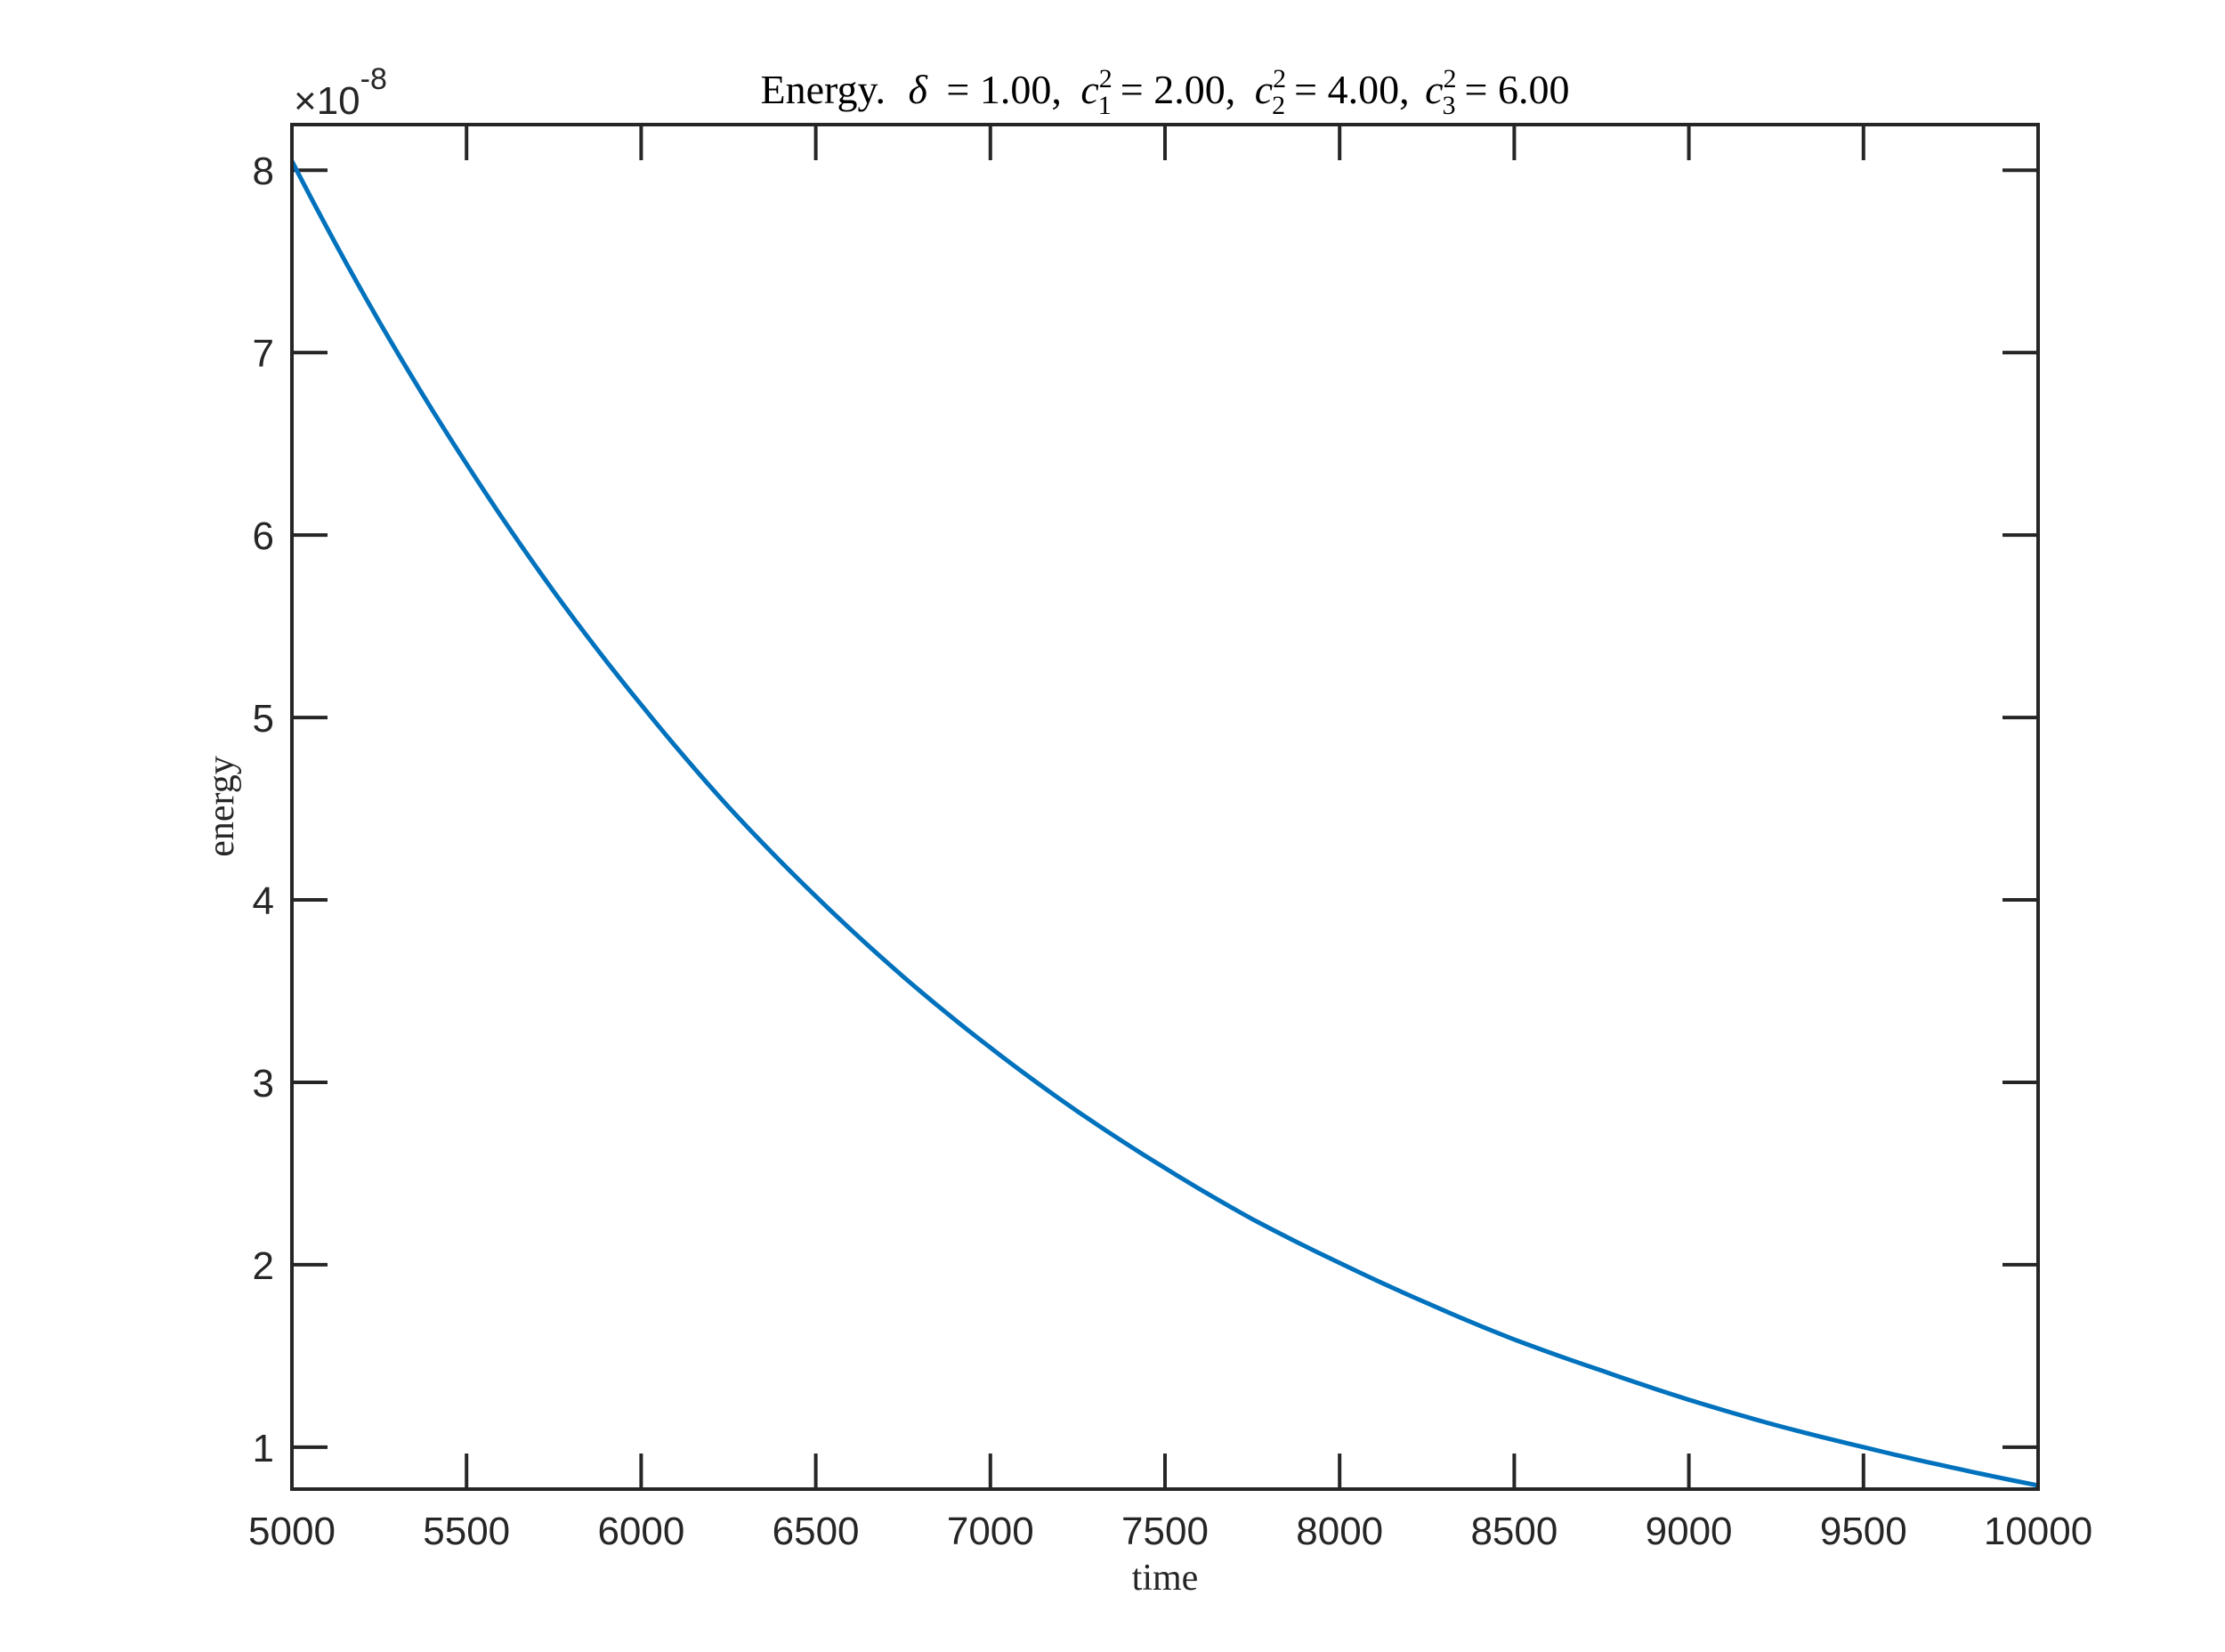  Describe the element at coordinates (263, 536) in the screenshot. I see `y-tick-label: 6` at that location.